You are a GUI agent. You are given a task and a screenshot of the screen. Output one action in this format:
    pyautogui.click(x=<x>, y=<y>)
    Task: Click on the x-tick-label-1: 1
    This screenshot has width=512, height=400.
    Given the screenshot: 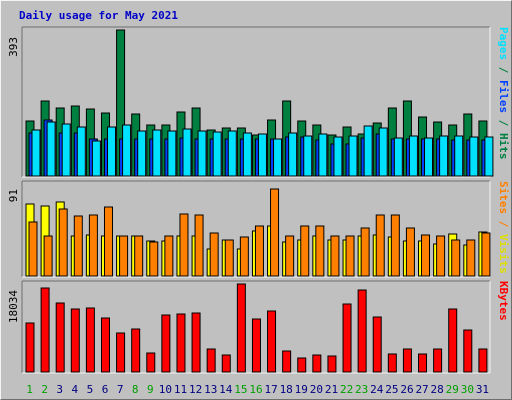 What is the action you would take?
    pyautogui.click(x=29, y=389)
    